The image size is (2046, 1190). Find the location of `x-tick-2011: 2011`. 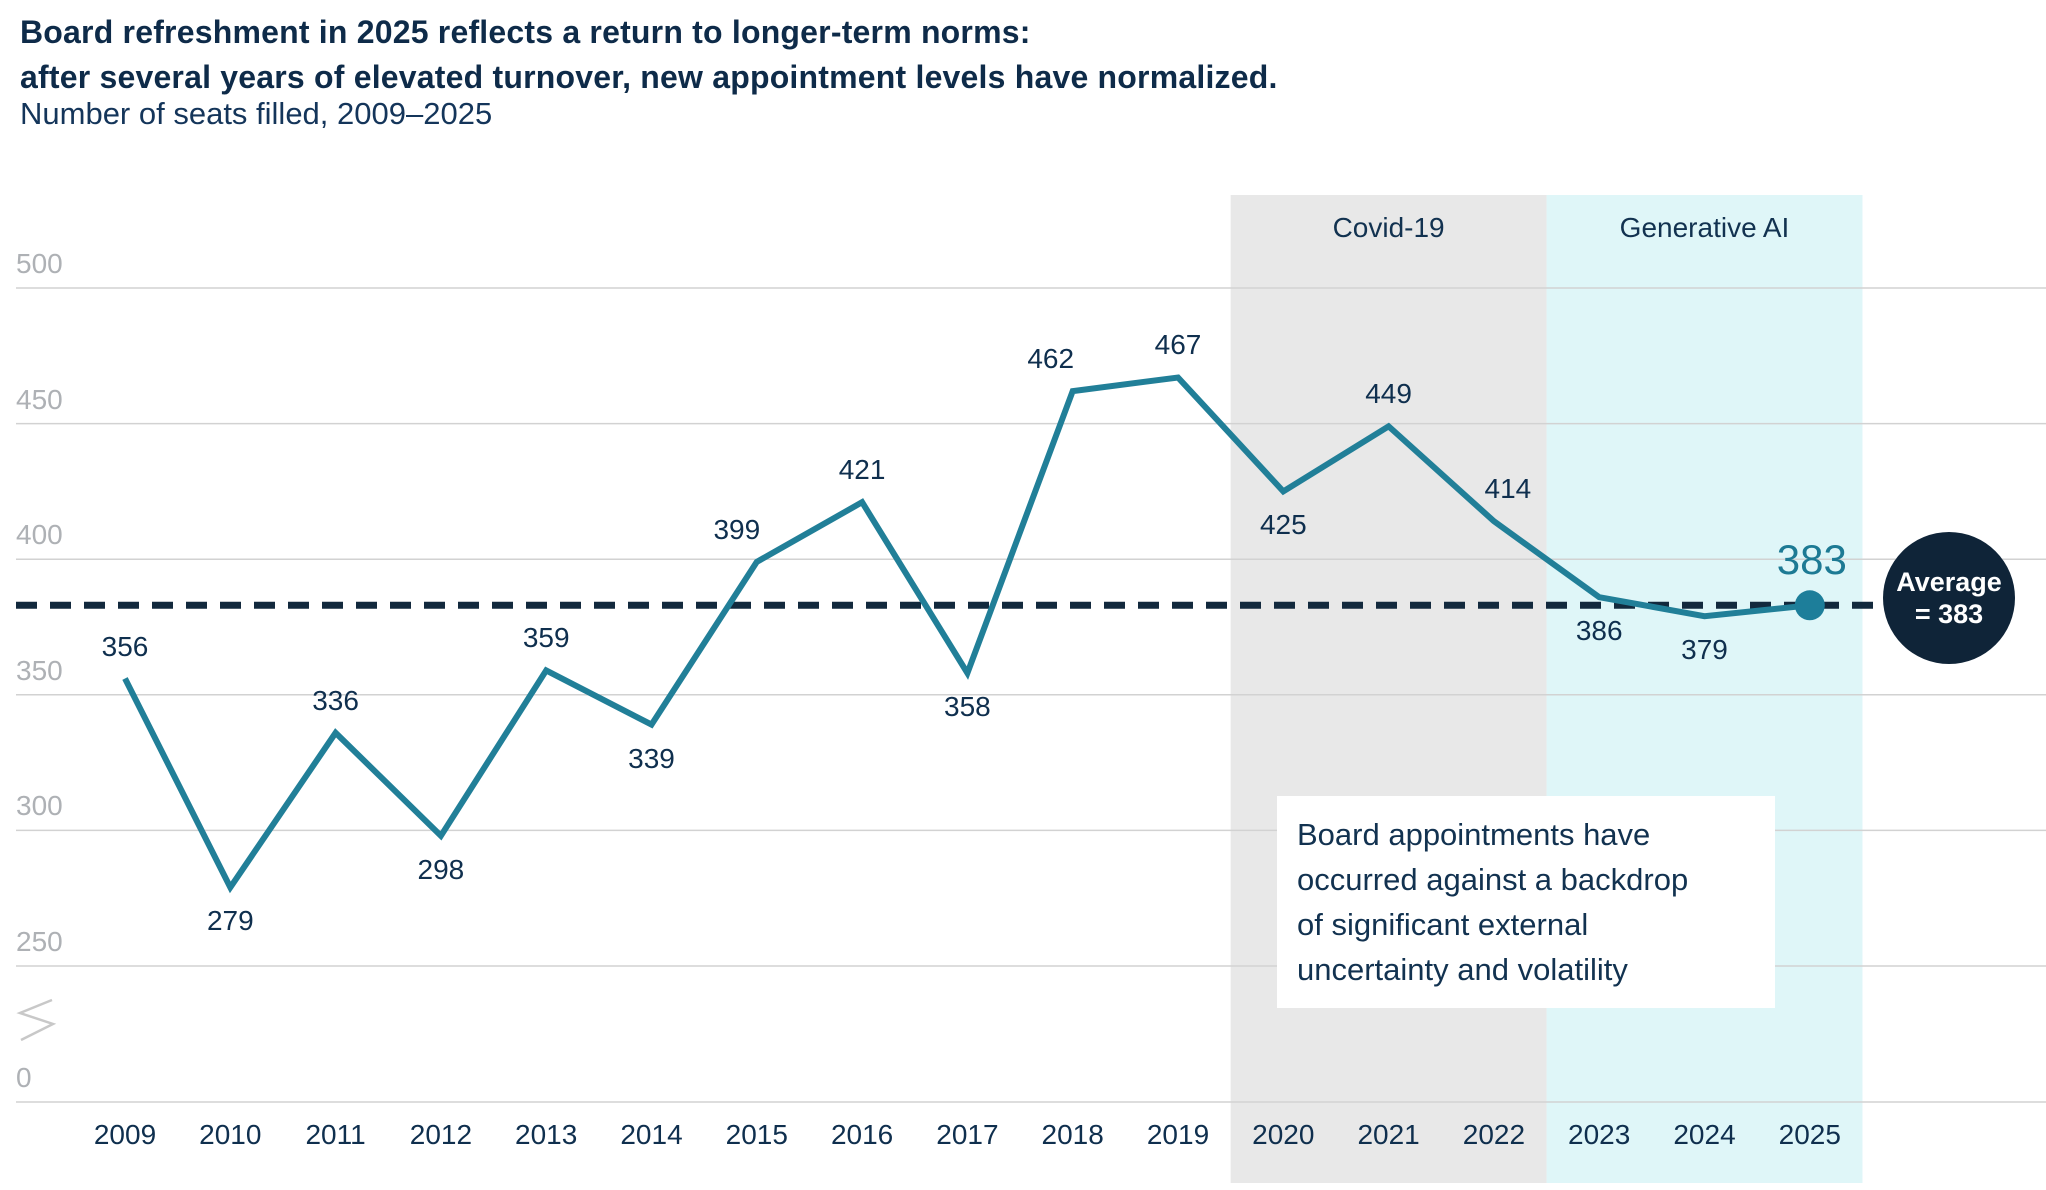

x-tick-2011: 2011 is located at coordinates (335, 1134).